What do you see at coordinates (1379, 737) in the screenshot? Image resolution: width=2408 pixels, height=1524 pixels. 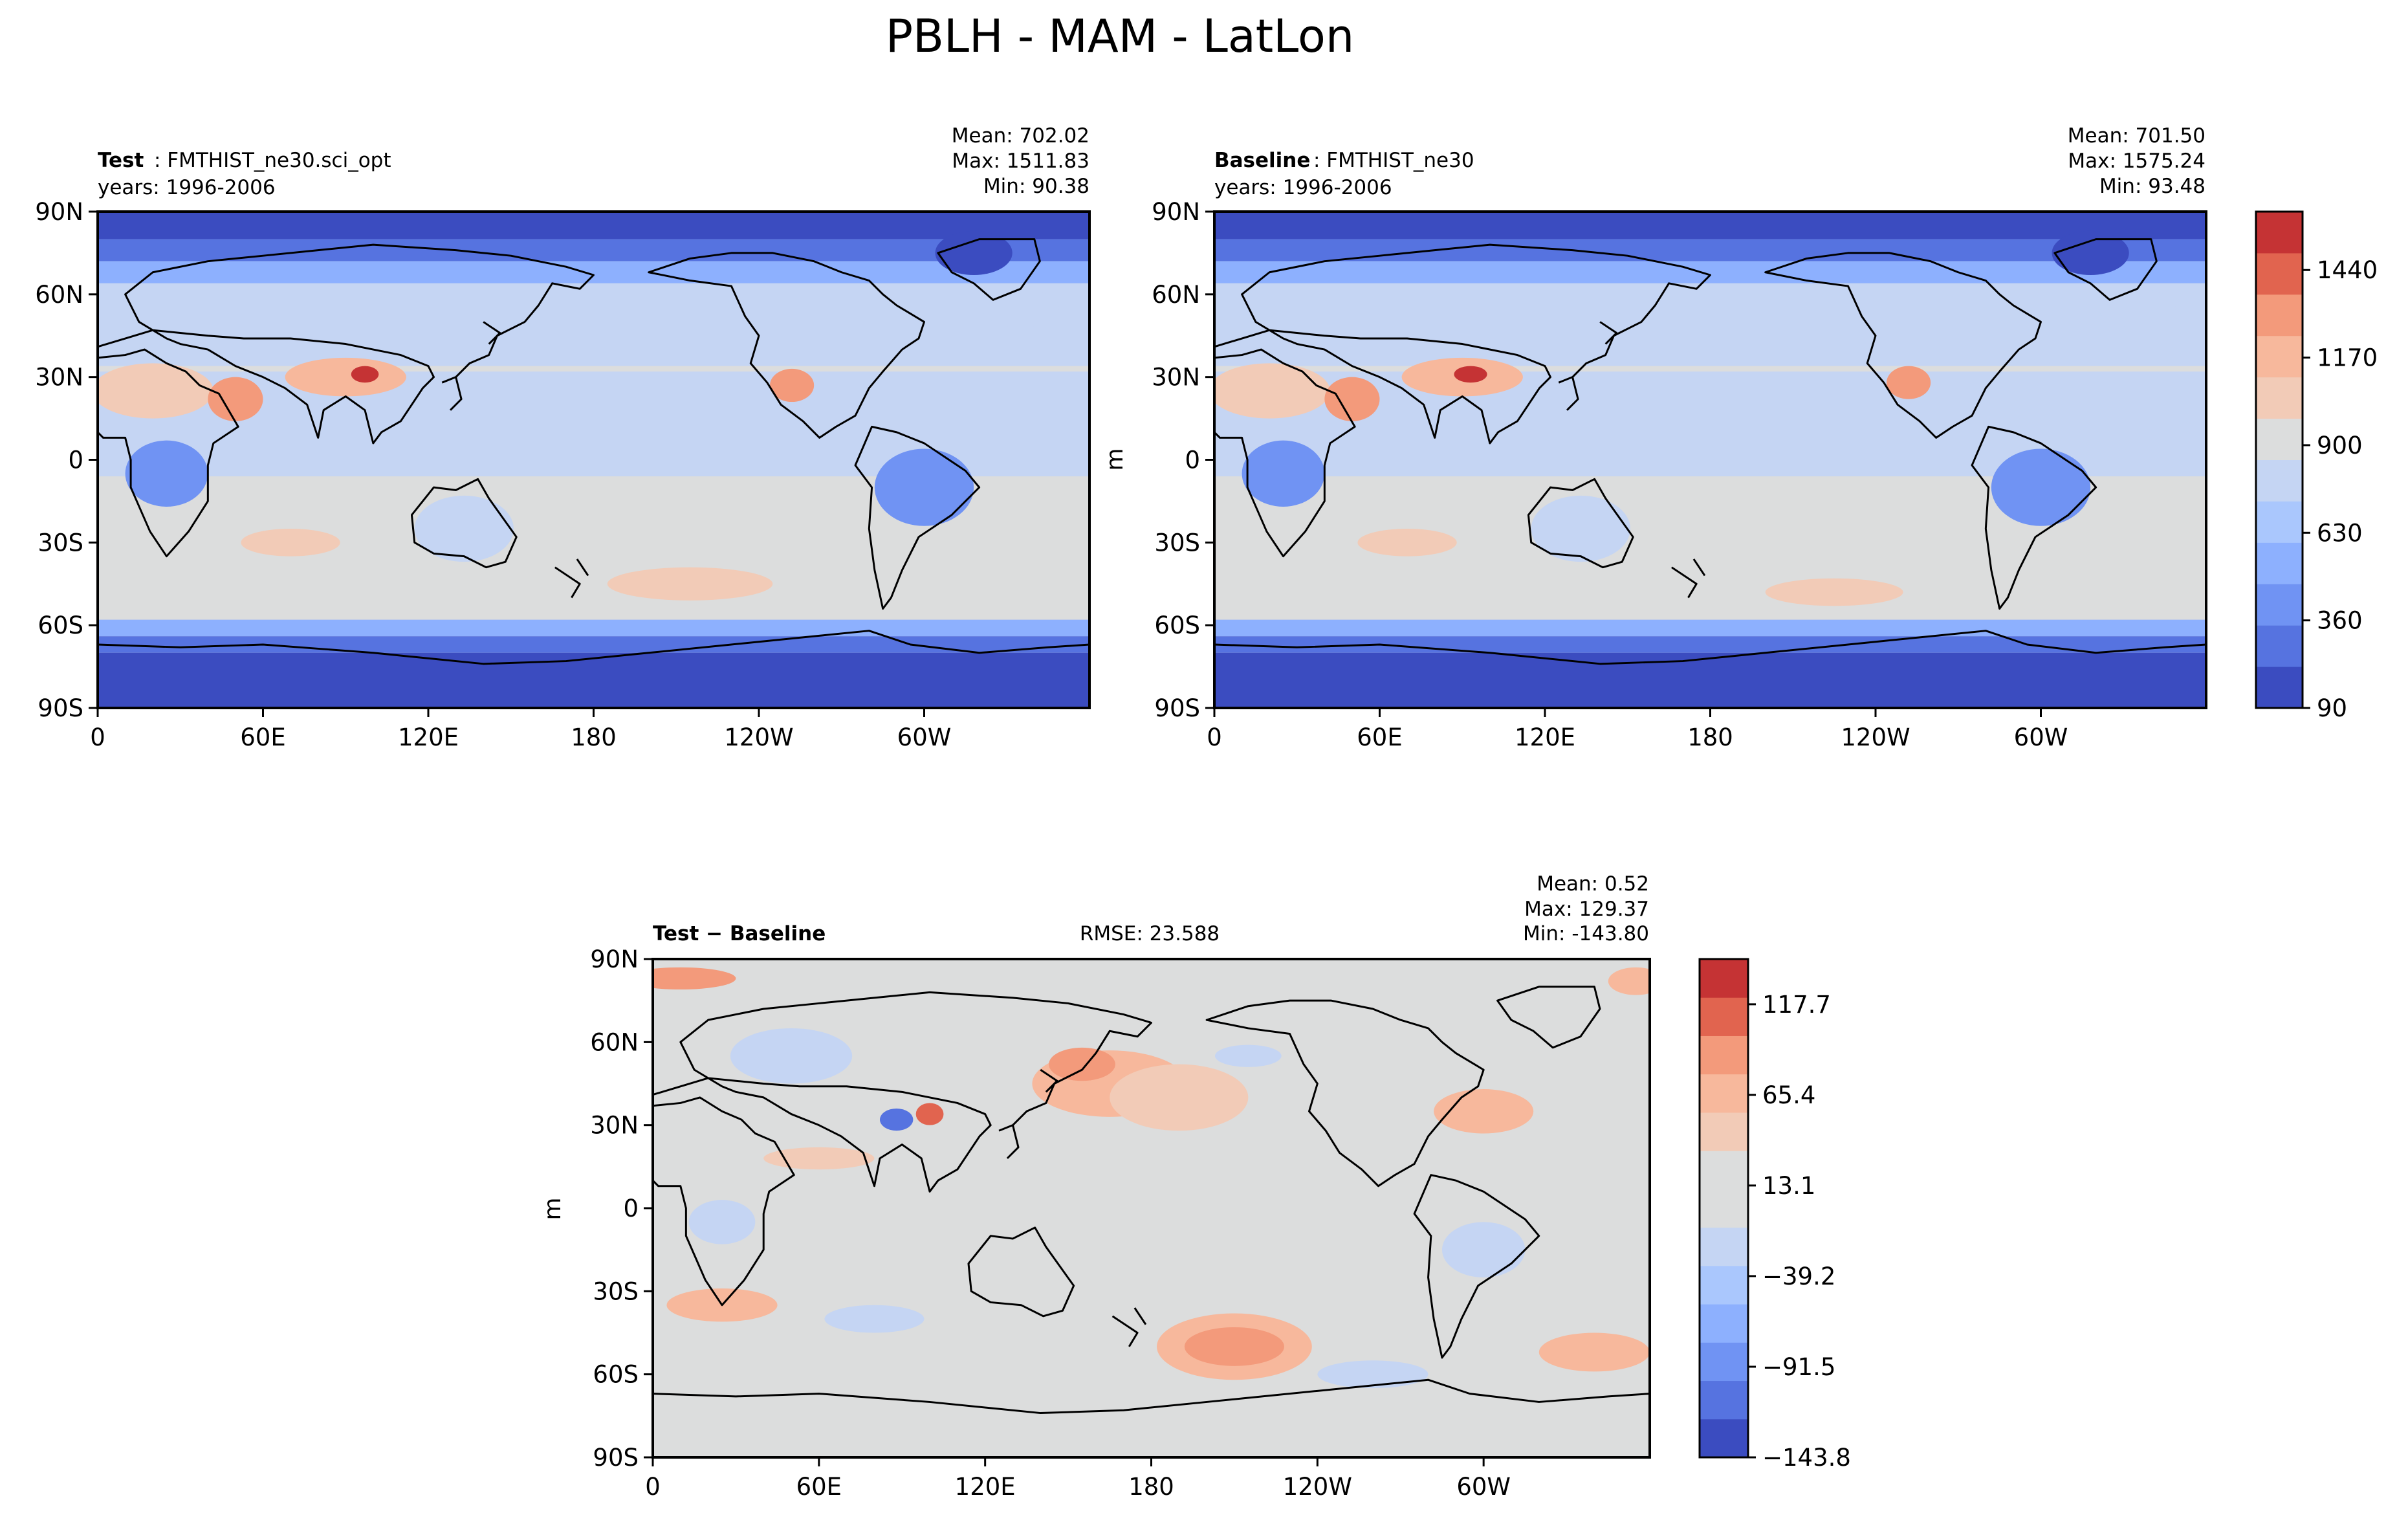 I see `baseline-xtick-label: 60E` at bounding box center [1379, 737].